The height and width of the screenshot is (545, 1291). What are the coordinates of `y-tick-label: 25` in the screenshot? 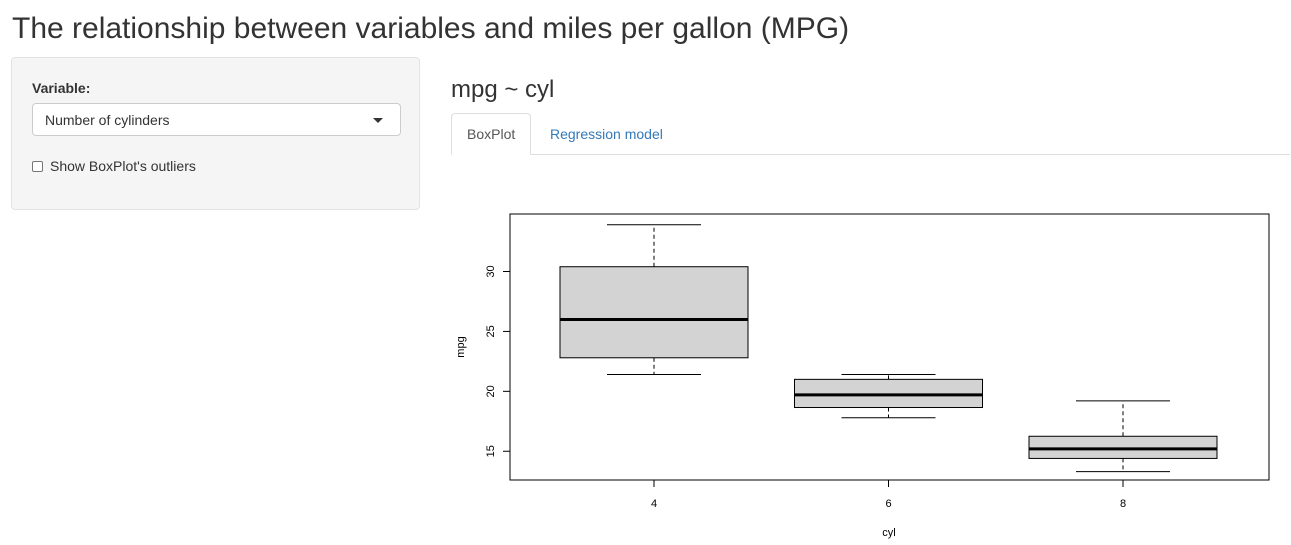 It's located at (491, 331).